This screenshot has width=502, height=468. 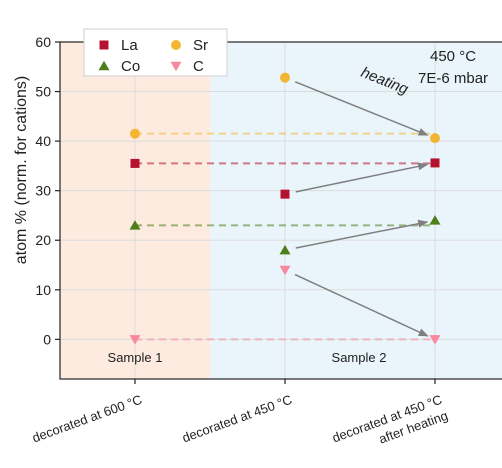 What do you see at coordinates (361, 108) in the screenshot?
I see `arrow-sr` at bounding box center [361, 108].